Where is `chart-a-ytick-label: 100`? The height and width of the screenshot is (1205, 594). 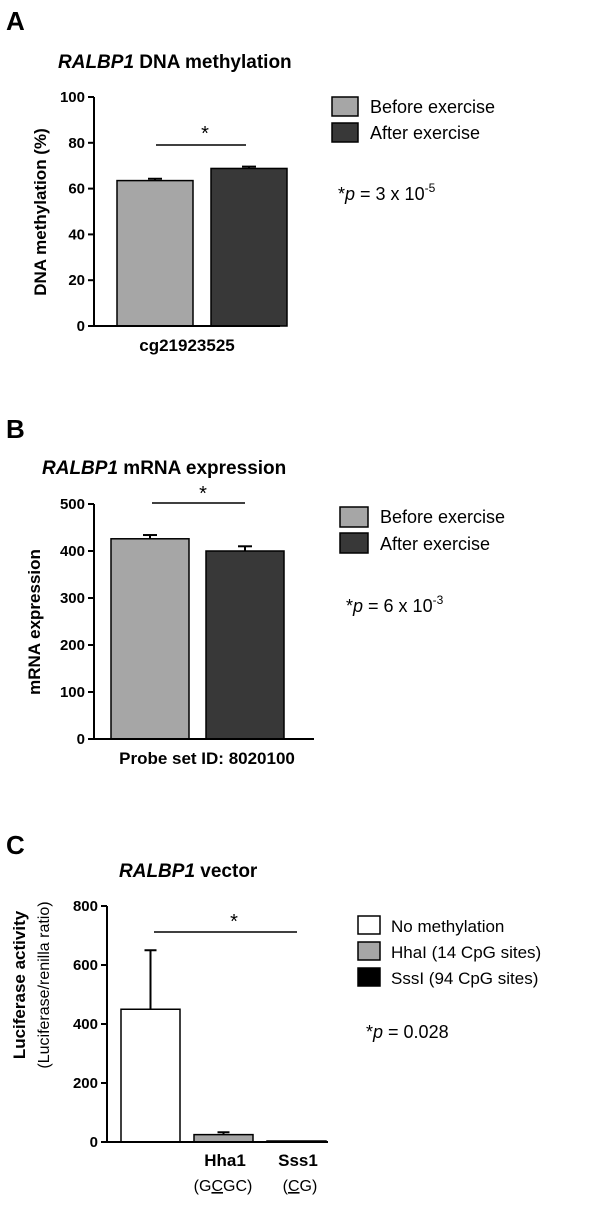
chart-a-ytick-label: 100 is located at coordinates (72, 97).